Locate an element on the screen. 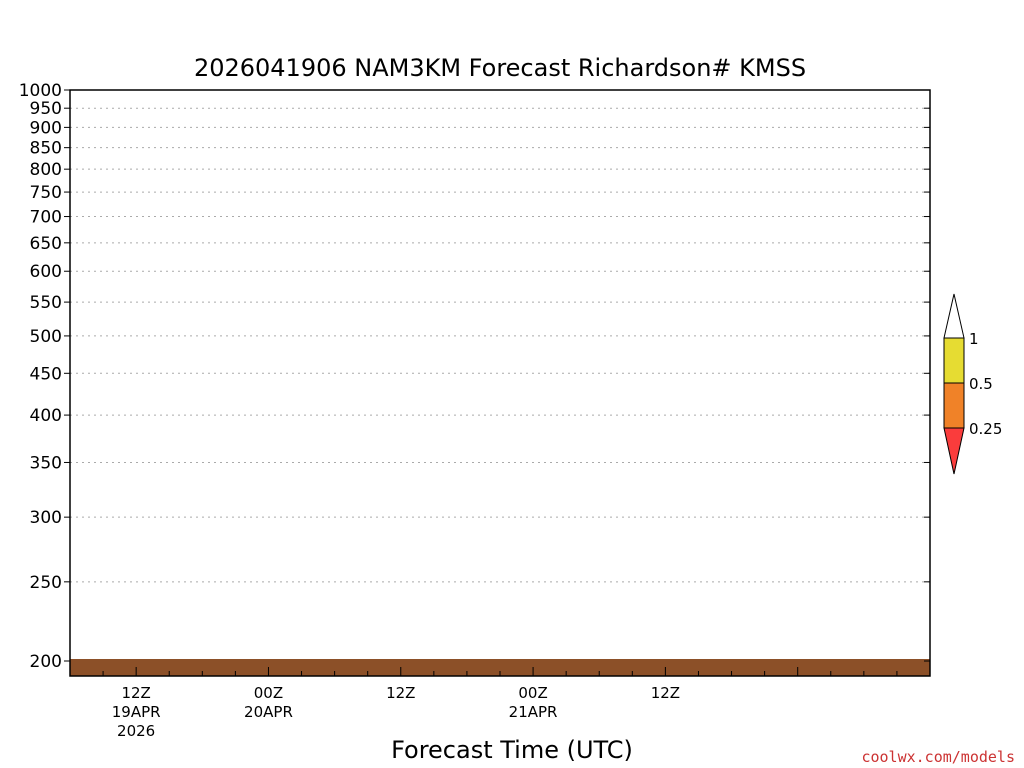  y-tick-label: 350 is located at coordinates (46, 463).